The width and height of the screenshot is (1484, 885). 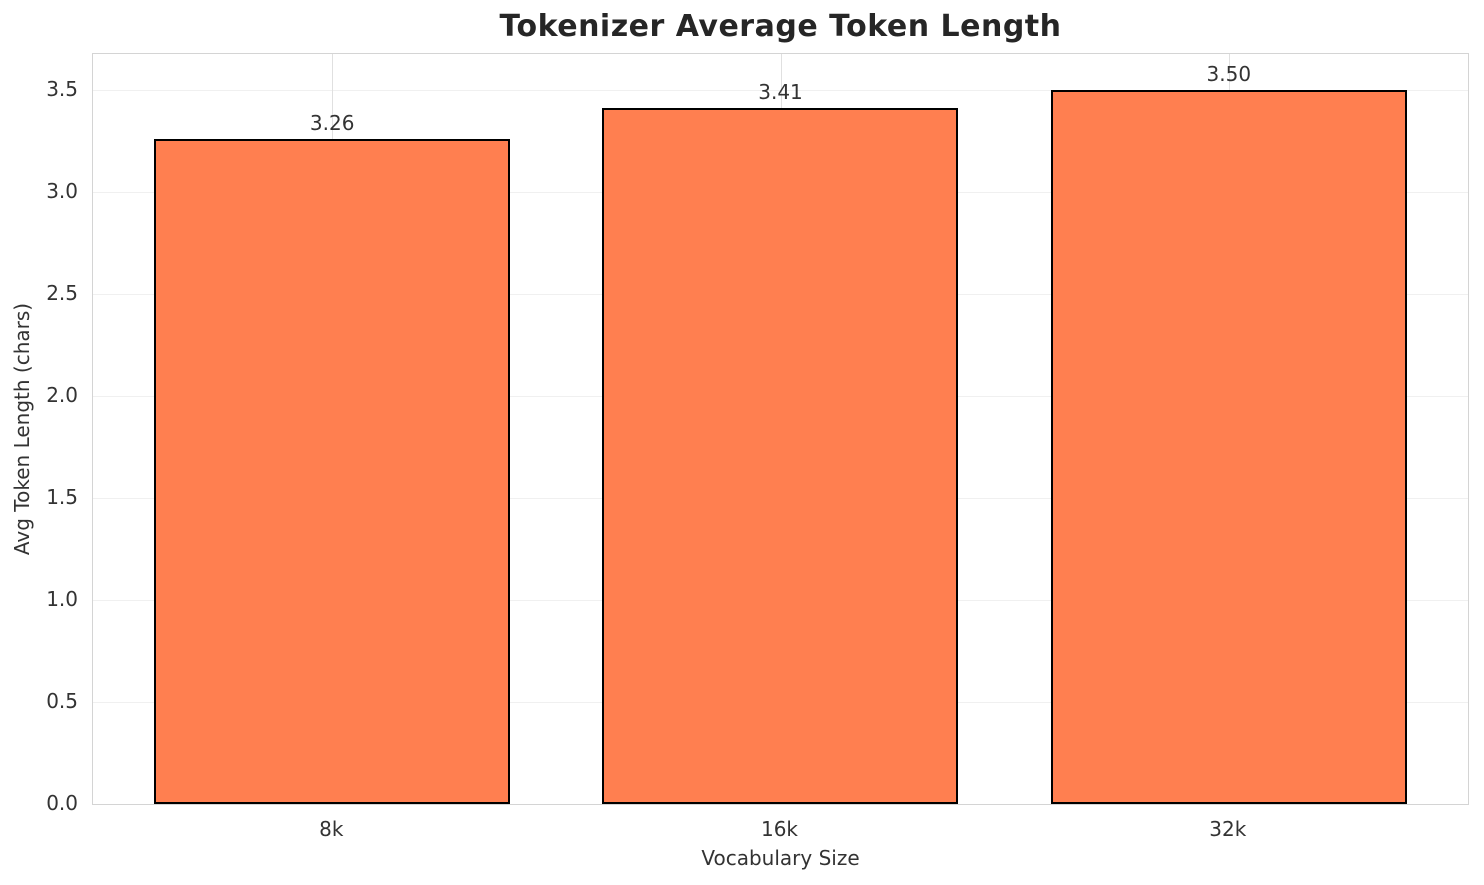 I want to click on bar-value-label: 3.26, so click(x=332, y=122).